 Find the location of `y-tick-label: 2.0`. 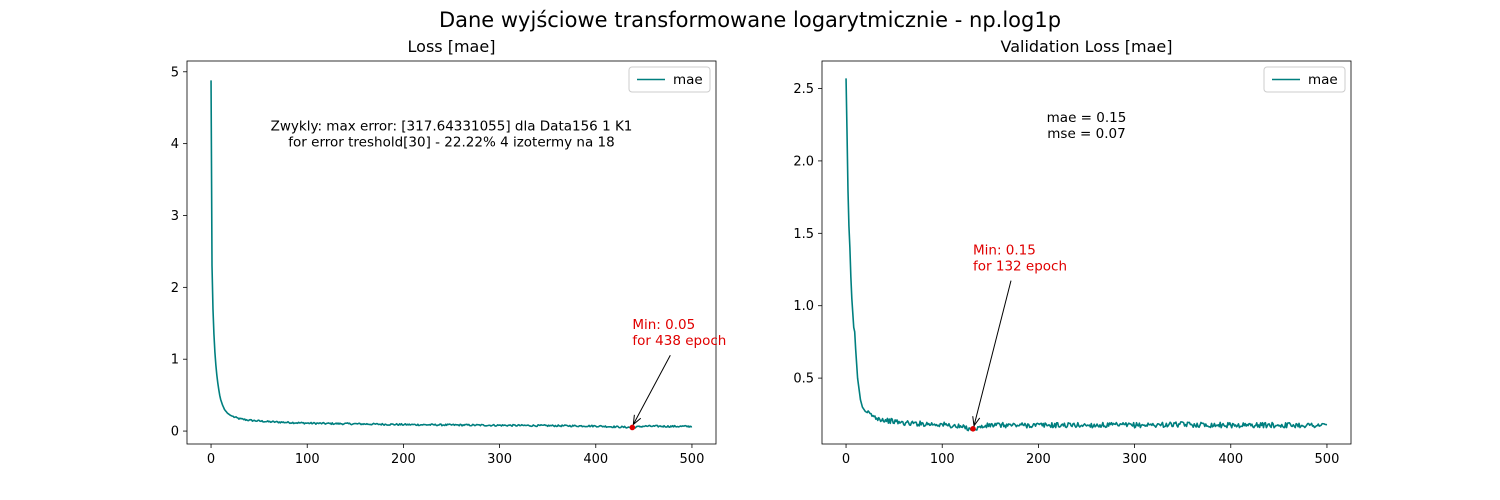

y-tick-label: 2.0 is located at coordinates (803, 161).